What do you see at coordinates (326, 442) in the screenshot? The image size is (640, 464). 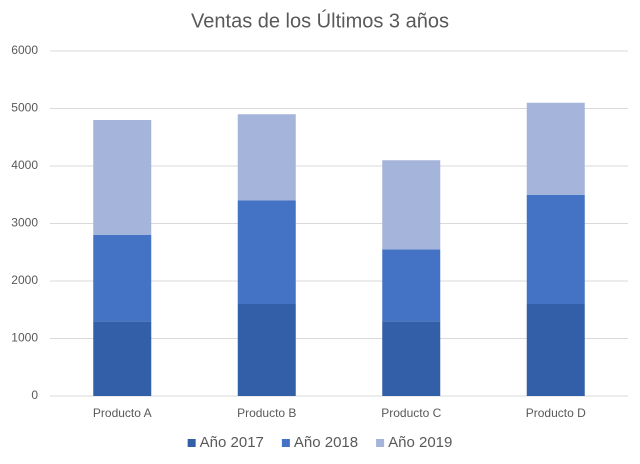 I see `legend-label: Año 2018` at bounding box center [326, 442].